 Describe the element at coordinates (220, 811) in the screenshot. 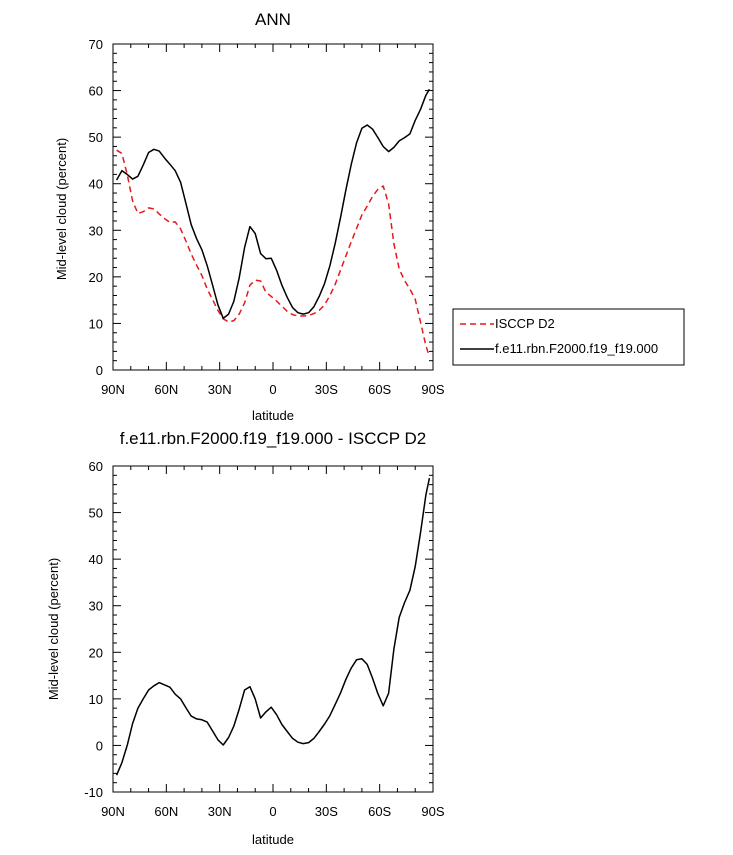

I see `bottom-x-tick-label: 30N` at that location.